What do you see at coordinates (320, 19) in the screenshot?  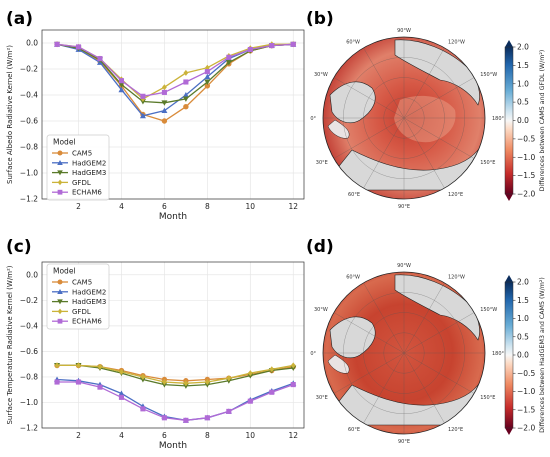 I see `panel-letter-b: (b)` at bounding box center [320, 19].